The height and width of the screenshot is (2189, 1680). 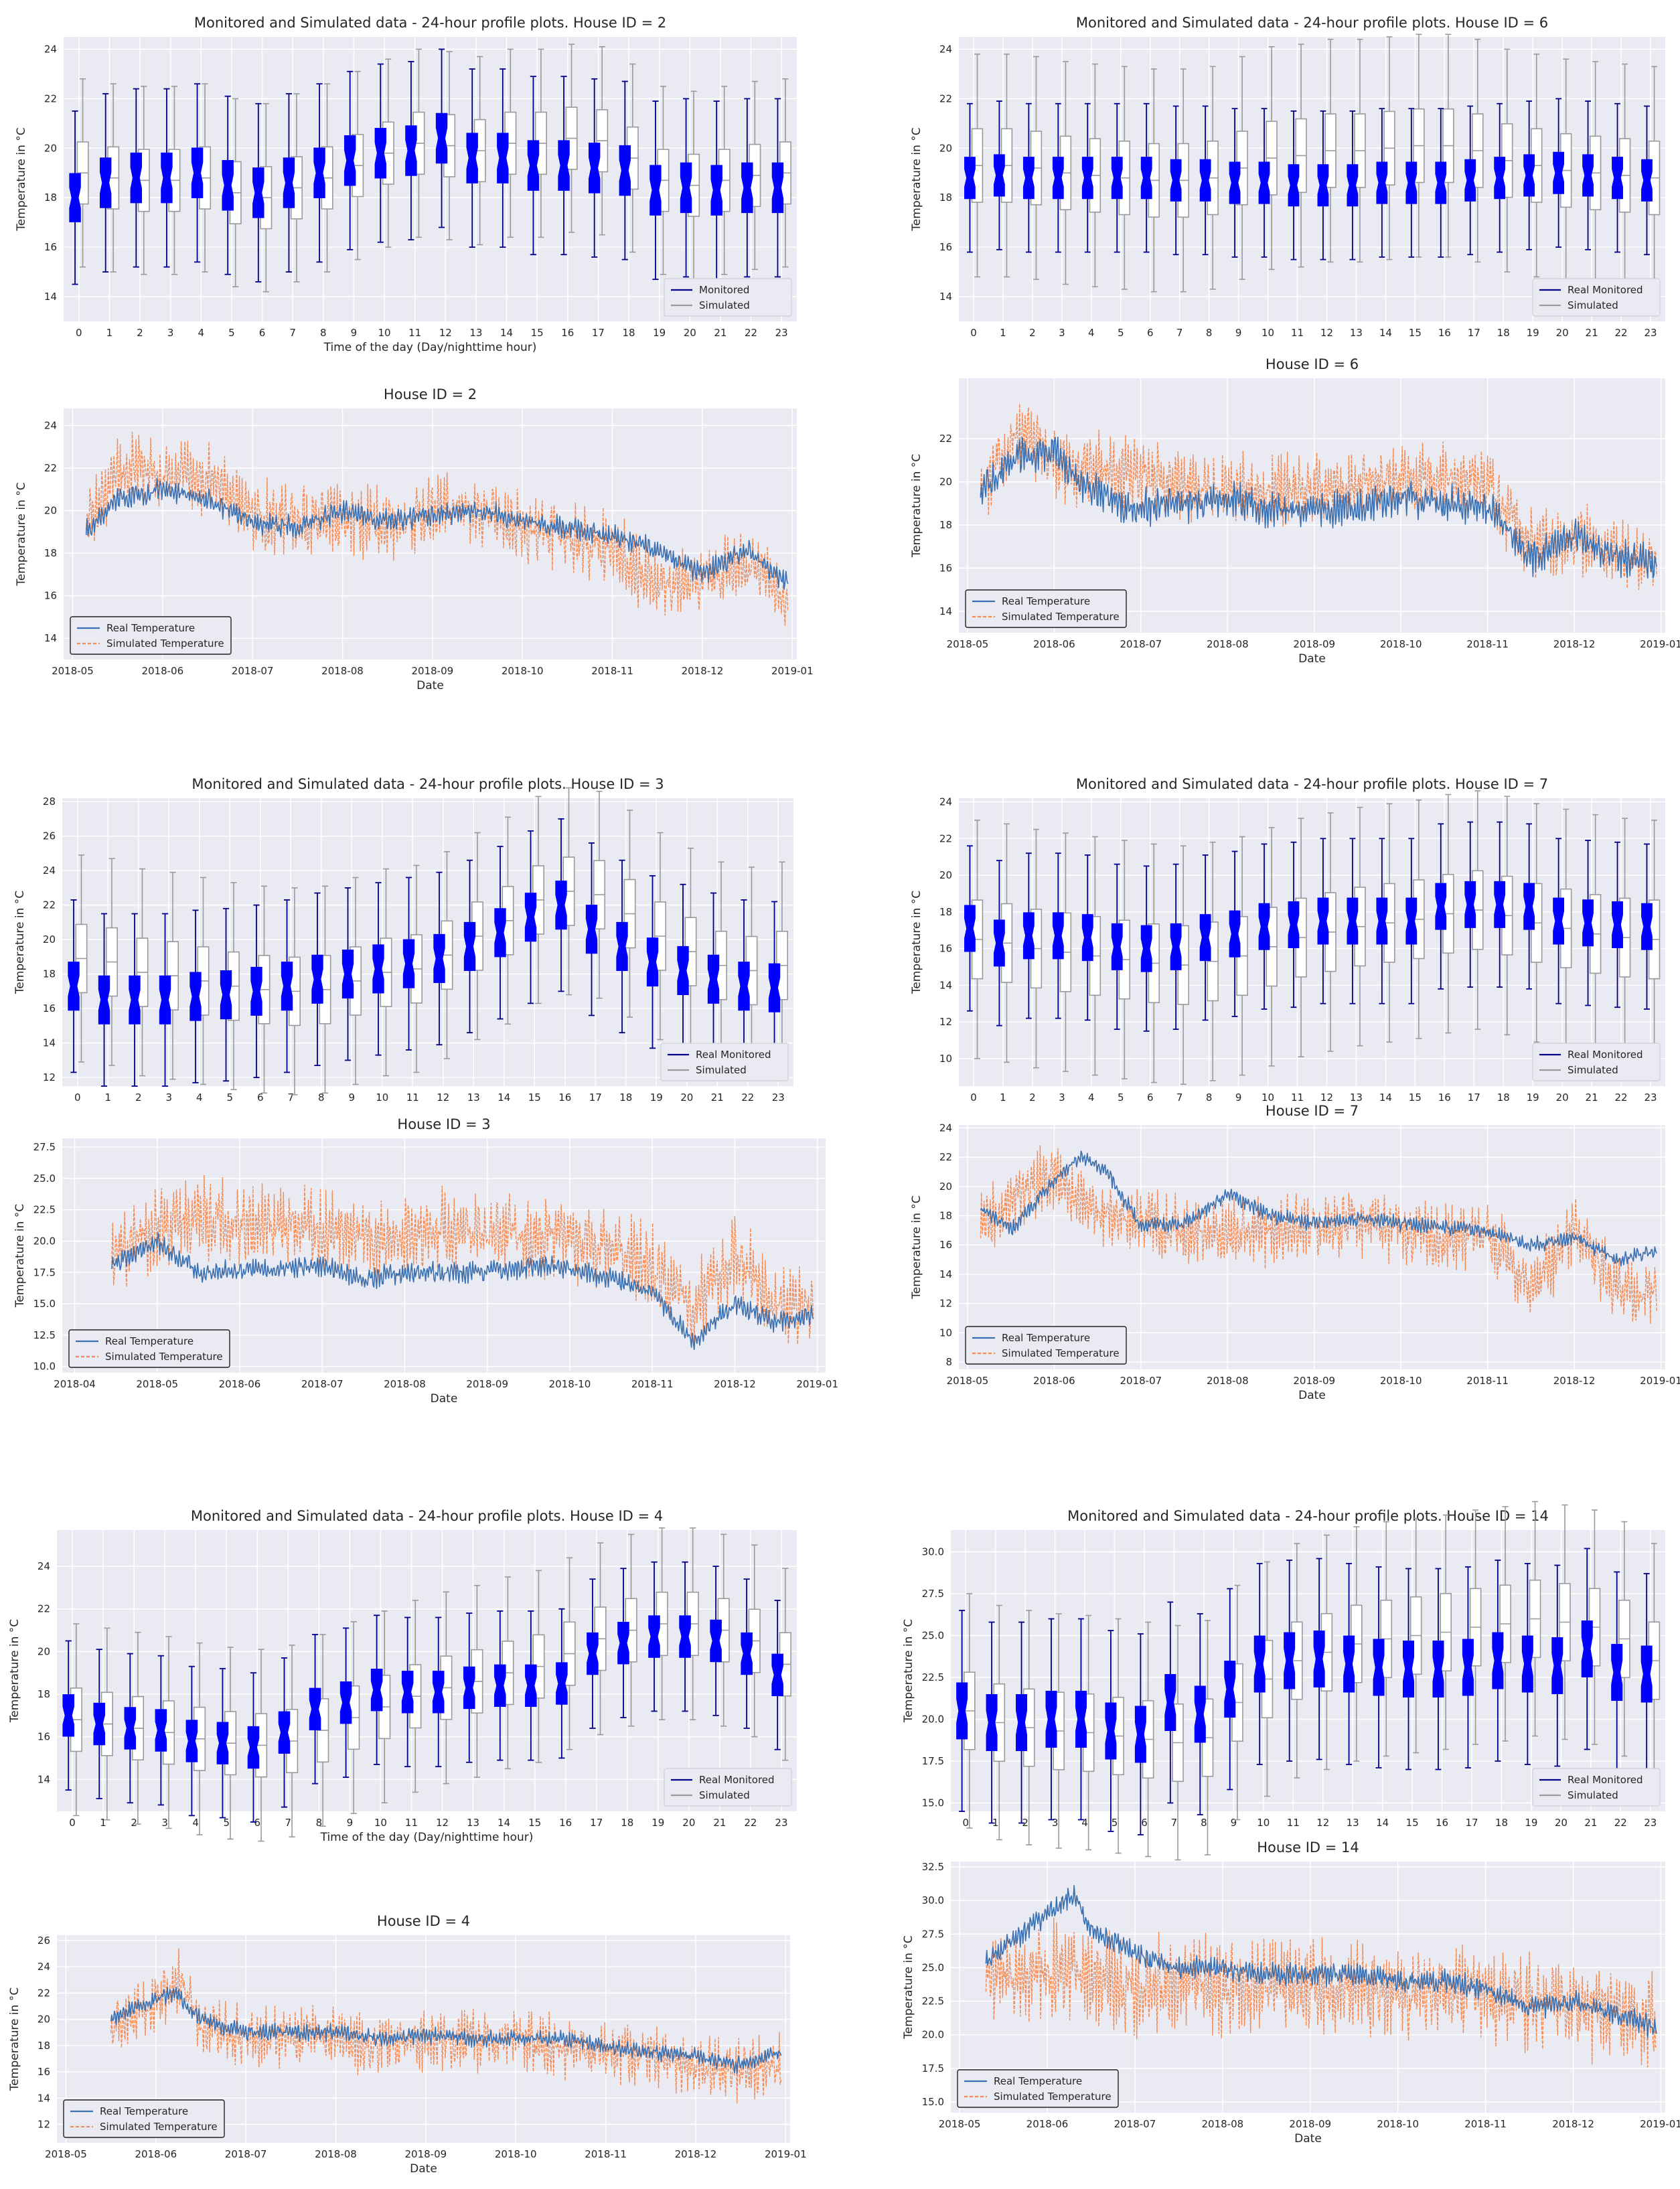 I want to click on x-tick-label: 12, so click(x=442, y=1823).